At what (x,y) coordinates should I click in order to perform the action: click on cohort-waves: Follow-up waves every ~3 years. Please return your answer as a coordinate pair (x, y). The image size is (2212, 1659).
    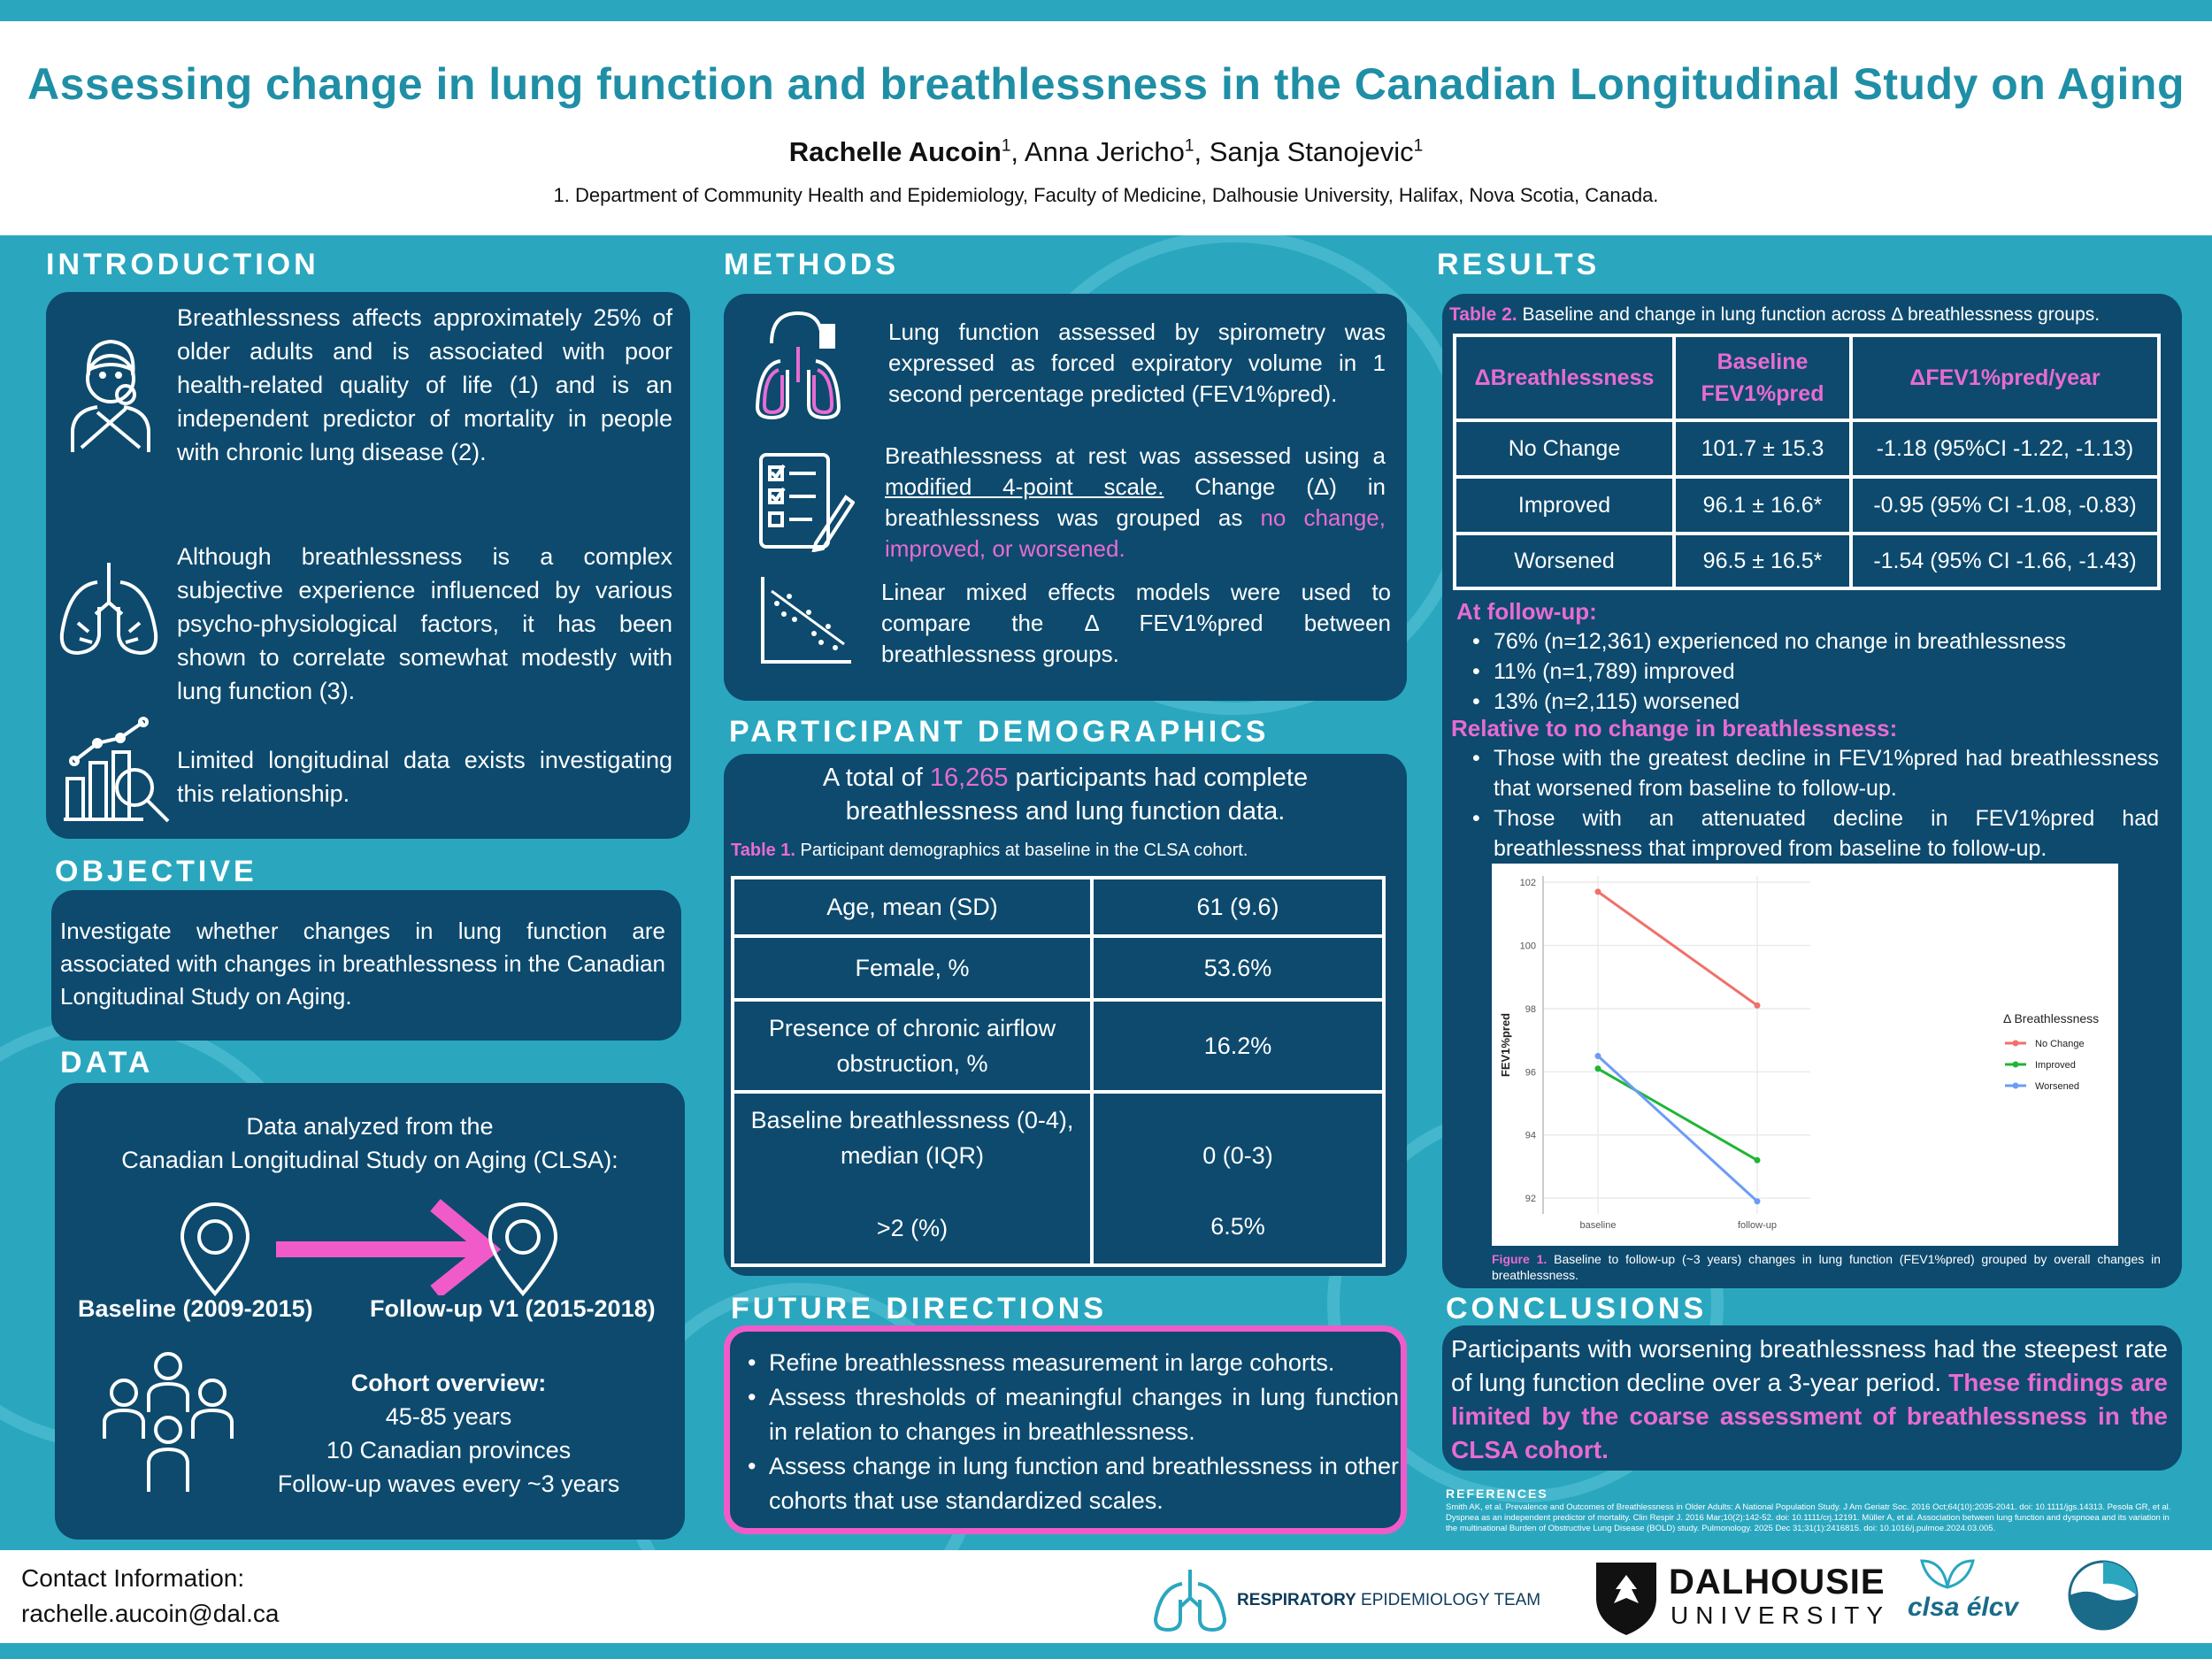
    Looking at the image, I should click on (449, 1484).